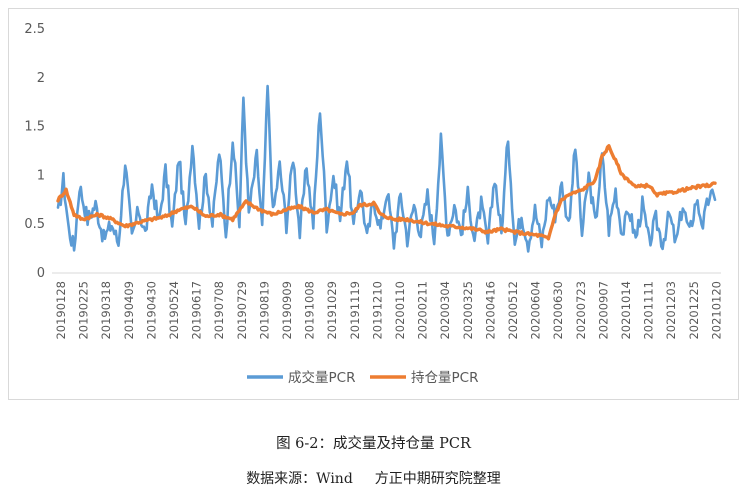 This screenshot has height=492, width=747. What do you see at coordinates (84, 310) in the screenshot?
I see `x-tick-label: 20190225` at bounding box center [84, 310].